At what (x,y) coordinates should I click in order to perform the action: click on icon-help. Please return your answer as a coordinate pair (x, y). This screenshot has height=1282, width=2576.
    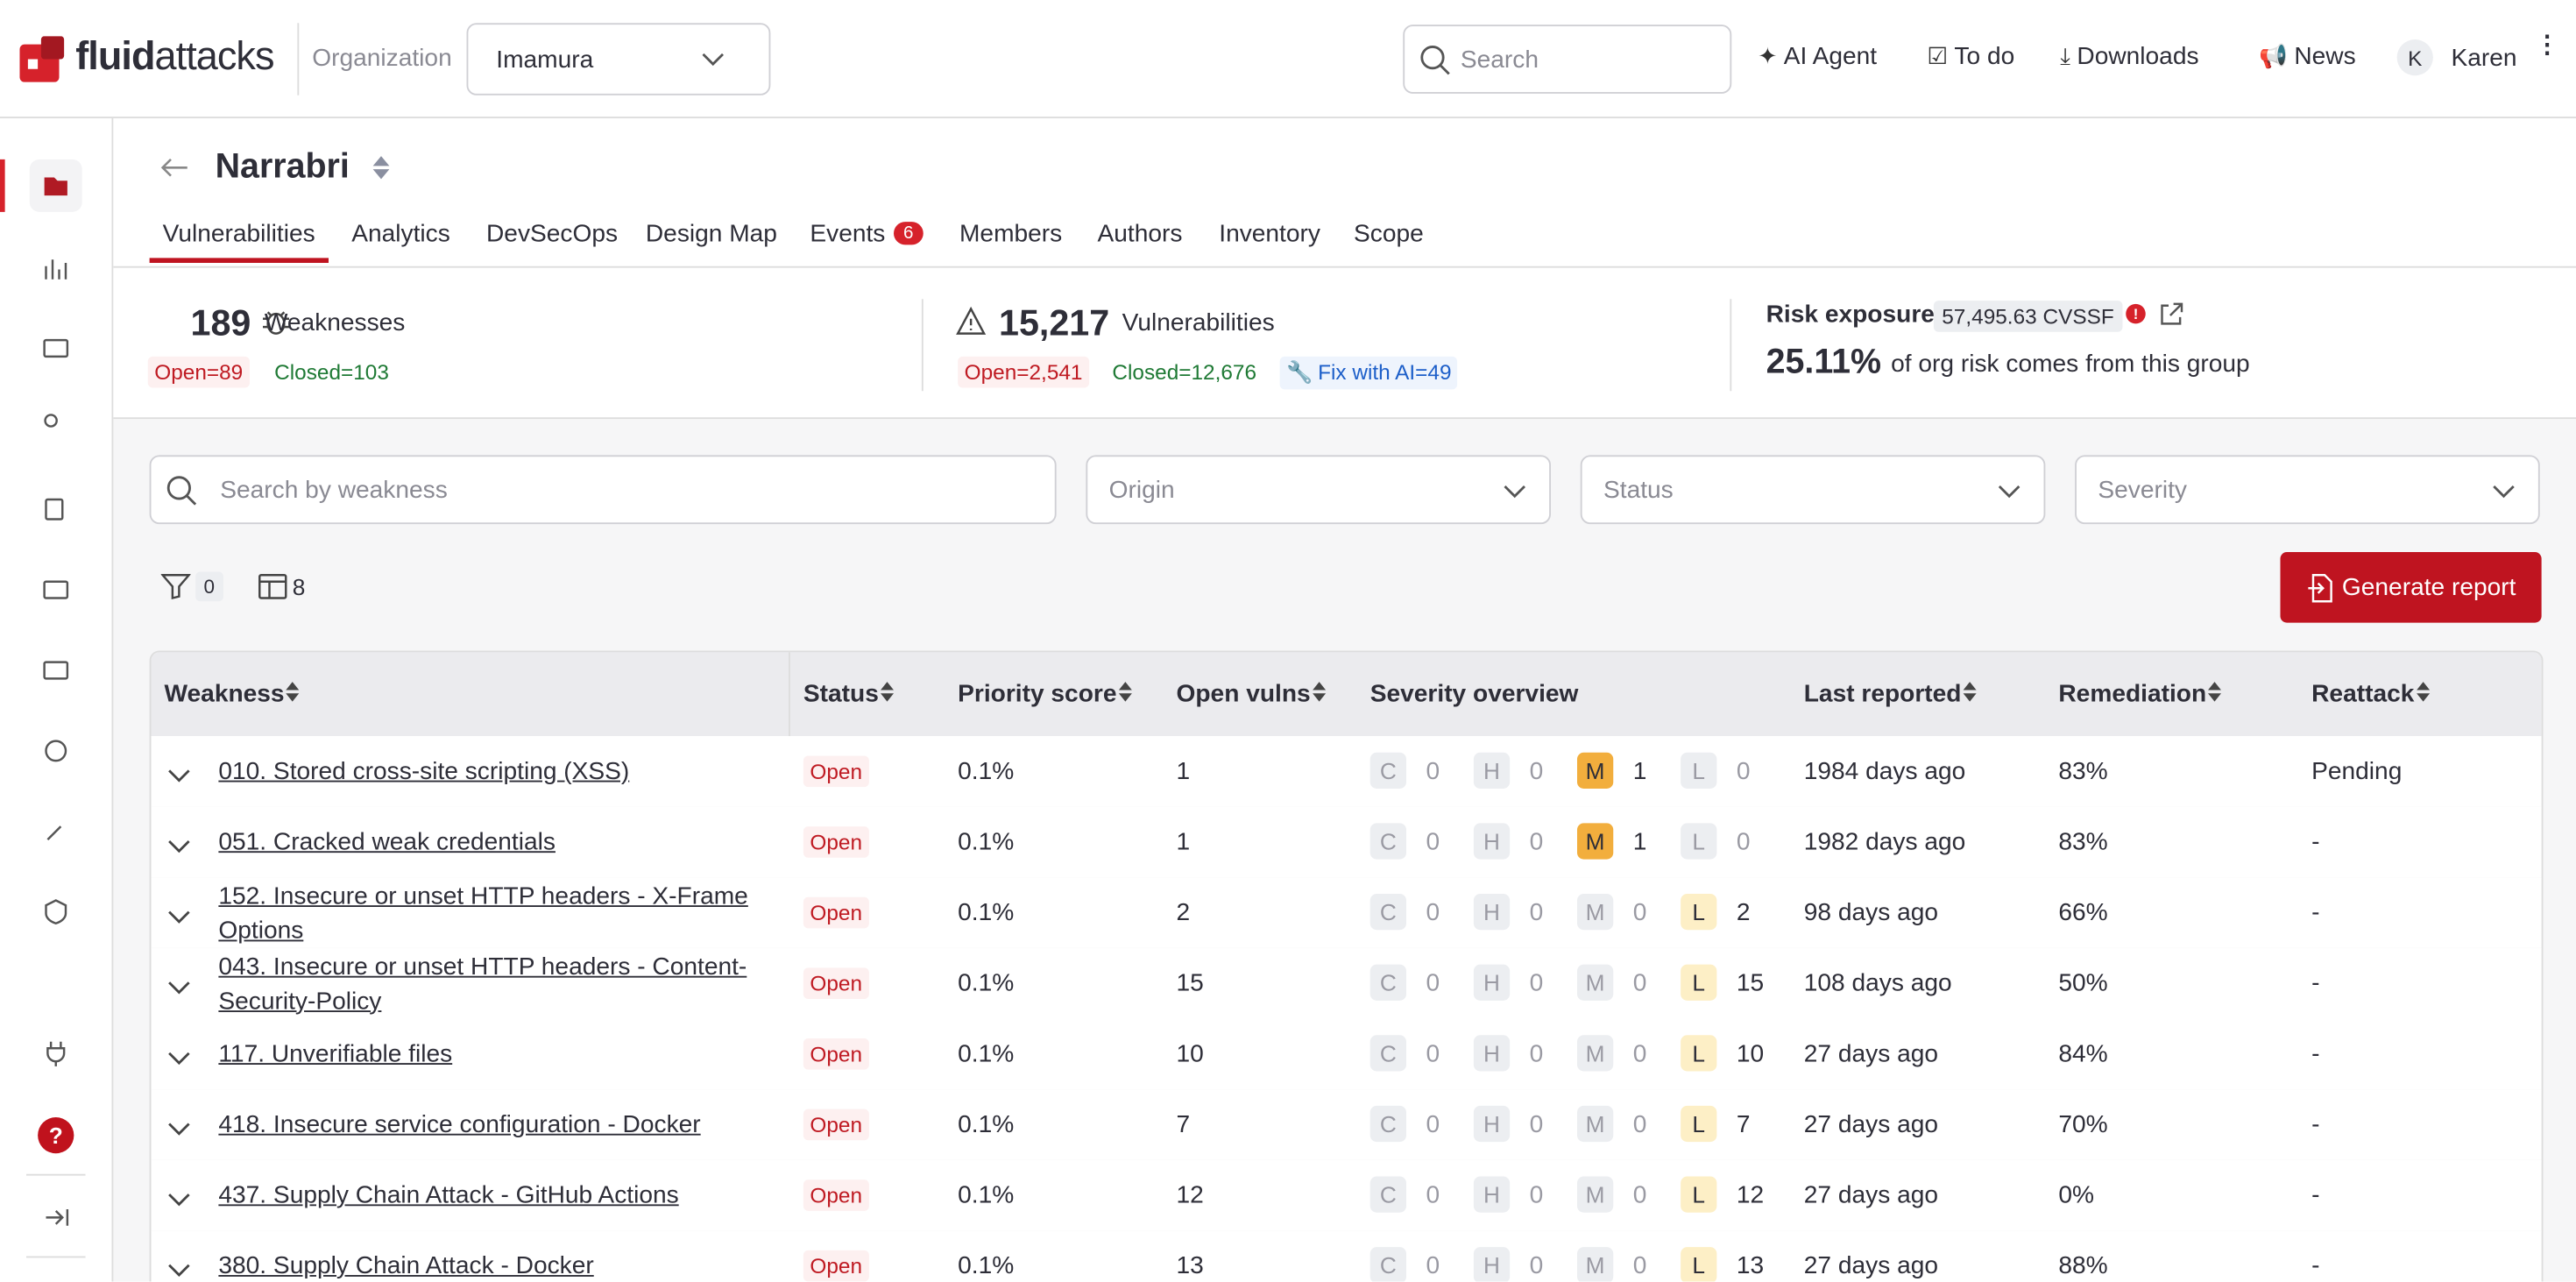
    Looking at the image, I should click on (56, 1135).